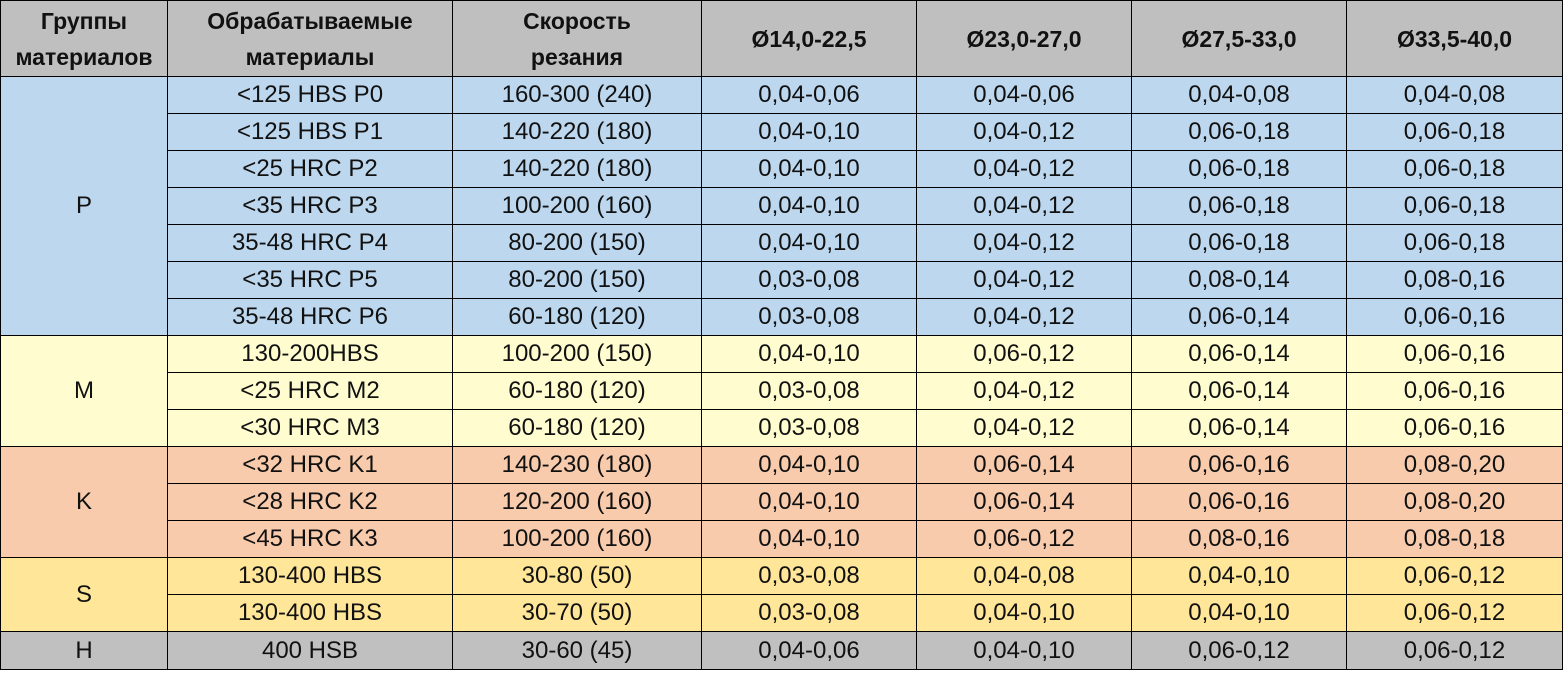  What do you see at coordinates (310, 132) in the screenshot?
I see `material-cell: <125 HBS P1` at bounding box center [310, 132].